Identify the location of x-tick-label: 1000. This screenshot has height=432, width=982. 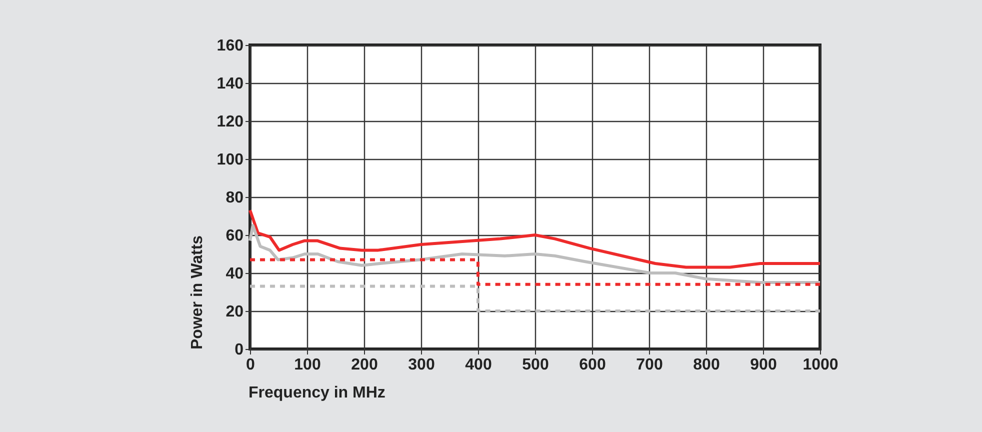
(820, 365).